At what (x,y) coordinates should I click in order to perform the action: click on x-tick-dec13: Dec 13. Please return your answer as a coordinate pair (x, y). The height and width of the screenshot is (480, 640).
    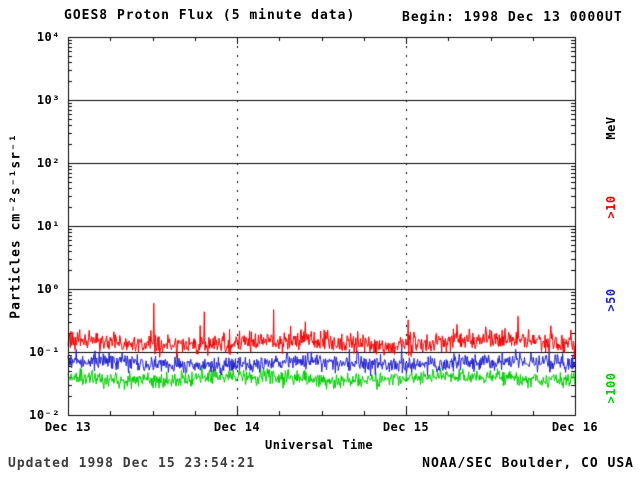
    Looking at the image, I should click on (68, 427).